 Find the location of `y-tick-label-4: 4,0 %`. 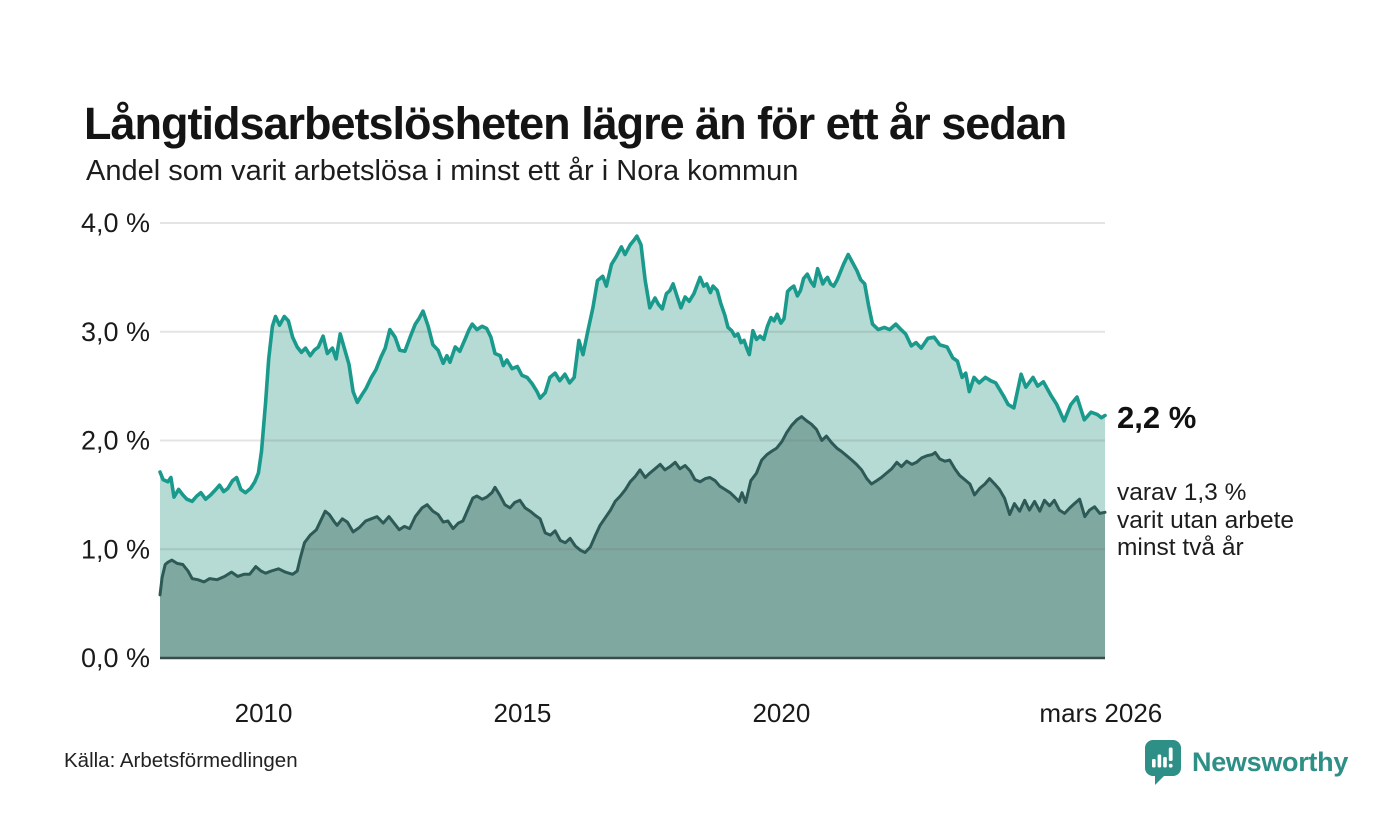

y-tick-label-4: 4,0 % is located at coordinates (115, 223).